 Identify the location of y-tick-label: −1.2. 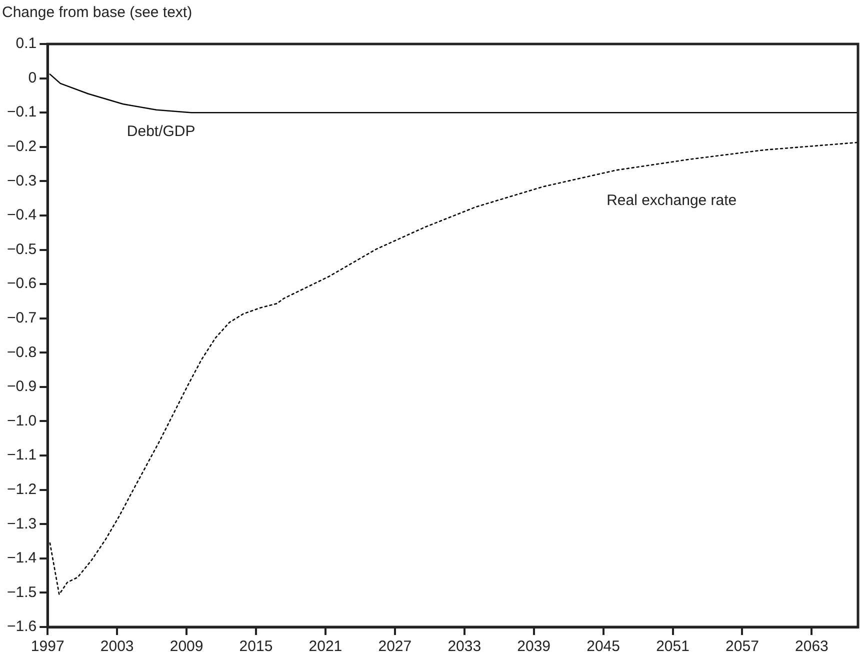
(21, 489).